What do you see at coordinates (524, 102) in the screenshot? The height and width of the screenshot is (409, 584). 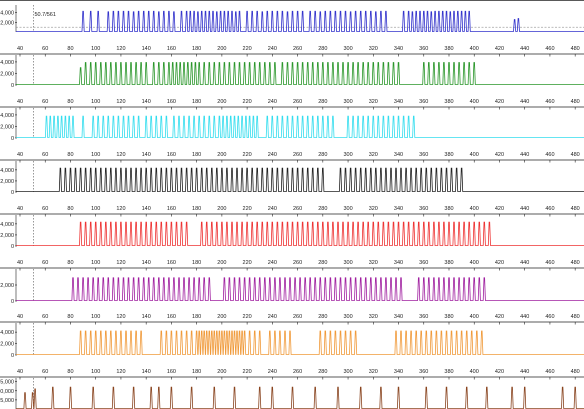 I see `x-tick-label: 440` at bounding box center [524, 102].